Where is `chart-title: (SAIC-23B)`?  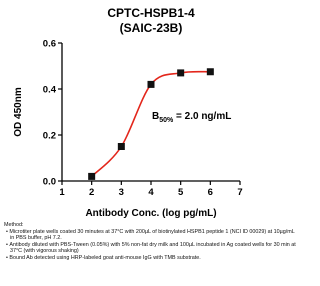 chart-title: (SAIC-23B) is located at coordinates (151, 28).